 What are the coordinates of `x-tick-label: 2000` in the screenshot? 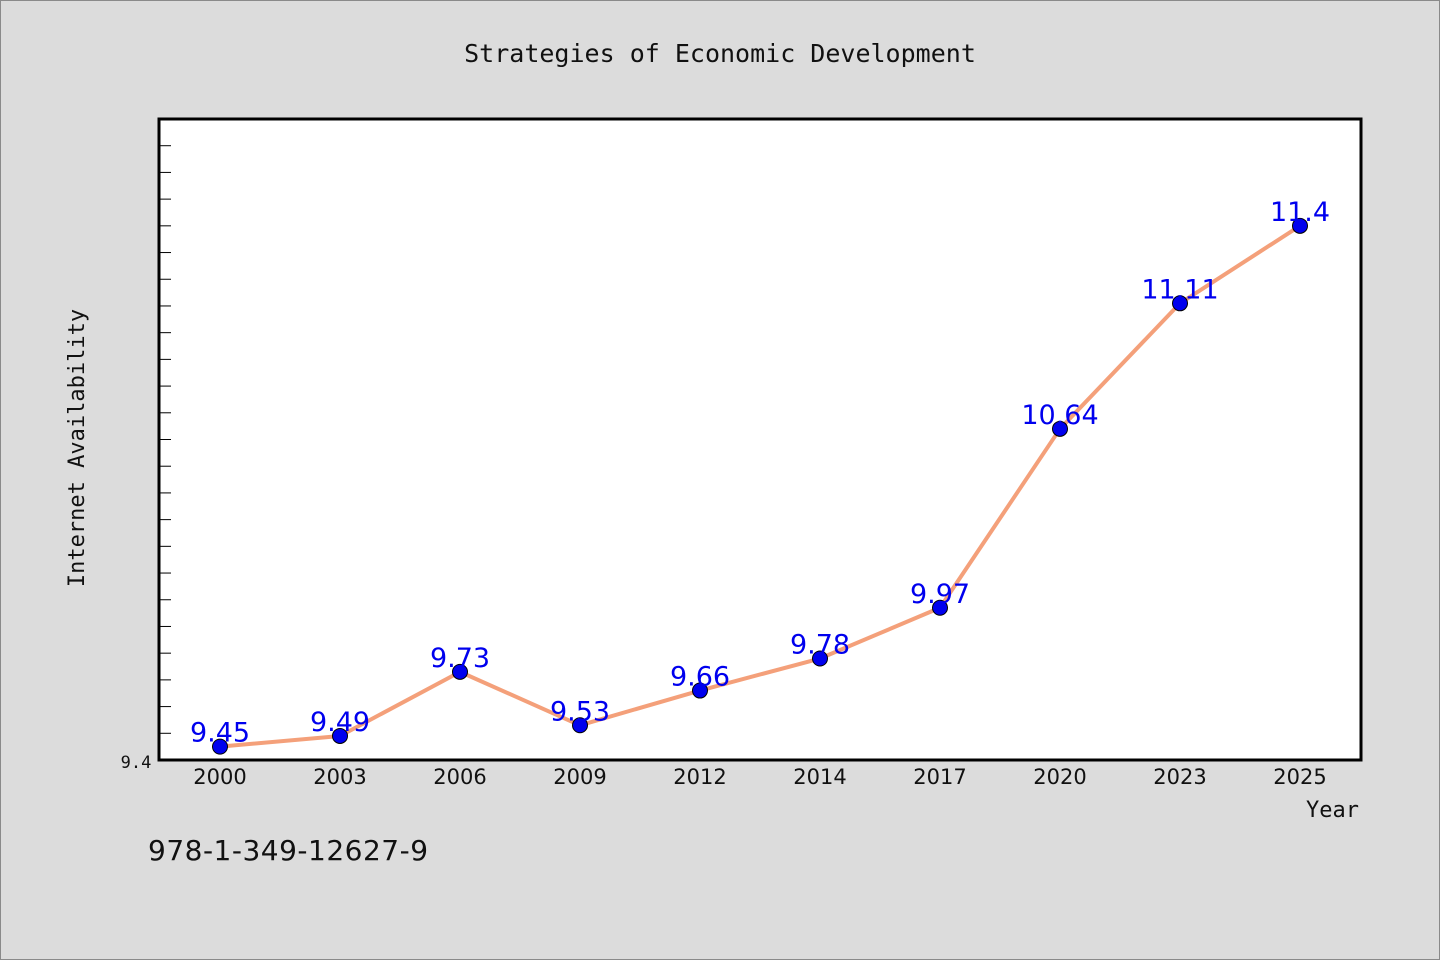 It's located at (219, 777).